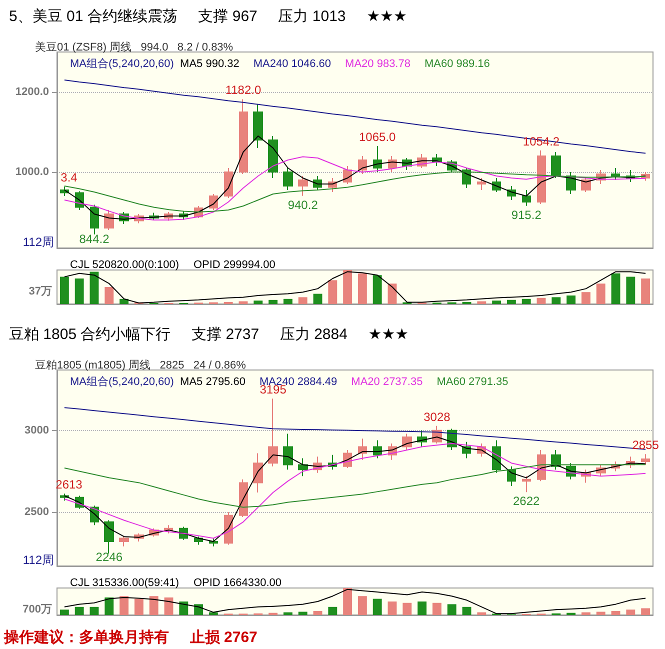  What do you see at coordinates (234, 265) in the screenshot?
I see `text: OPID 299994.00` at bounding box center [234, 265].